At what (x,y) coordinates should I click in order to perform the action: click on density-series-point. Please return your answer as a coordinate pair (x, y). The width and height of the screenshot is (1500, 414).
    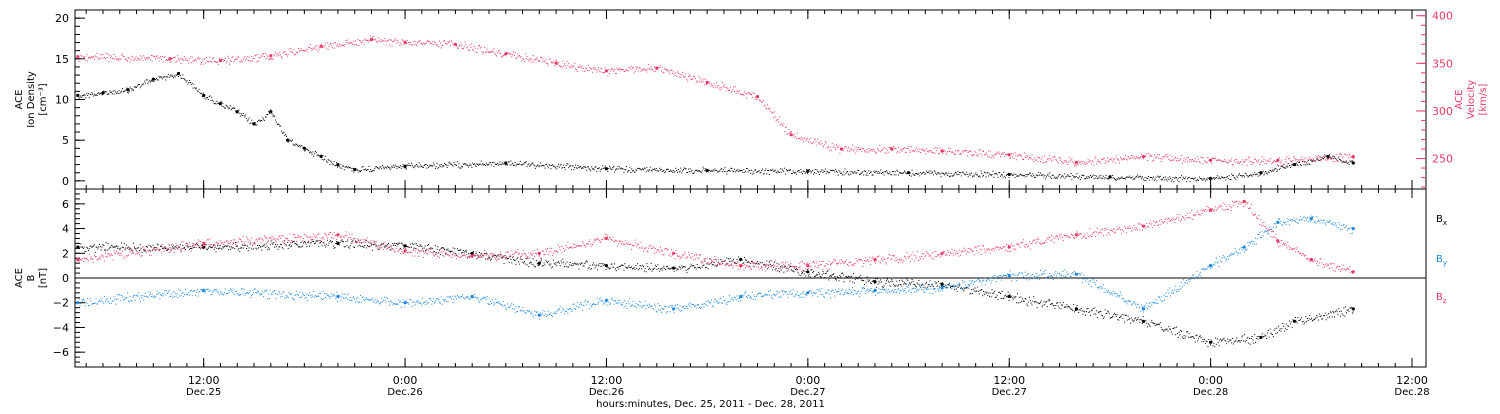
    Looking at the image, I should click on (1353, 162).